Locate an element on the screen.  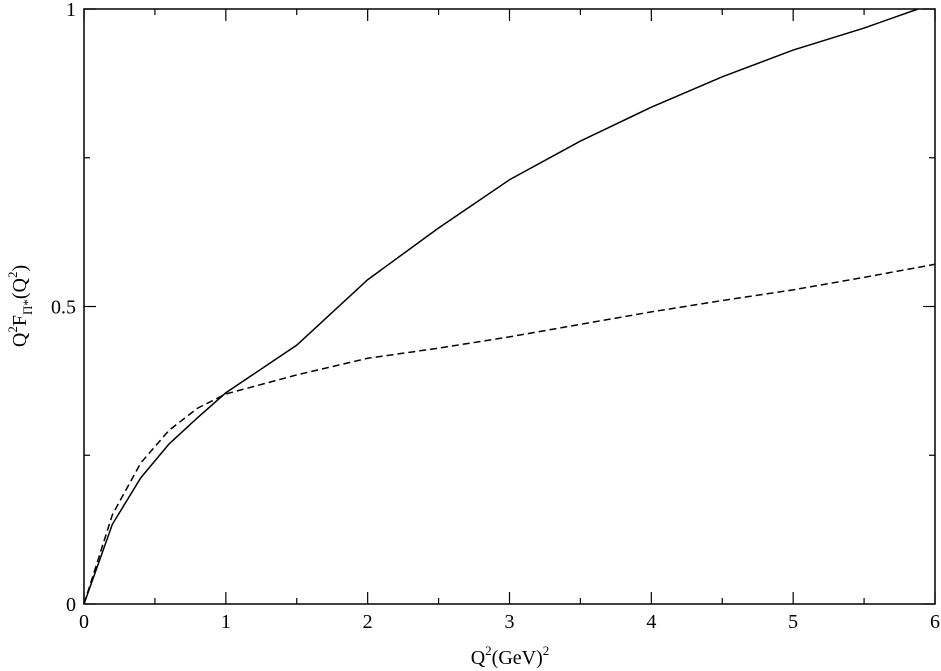
x-tick-label: 5 is located at coordinates (793, 622).